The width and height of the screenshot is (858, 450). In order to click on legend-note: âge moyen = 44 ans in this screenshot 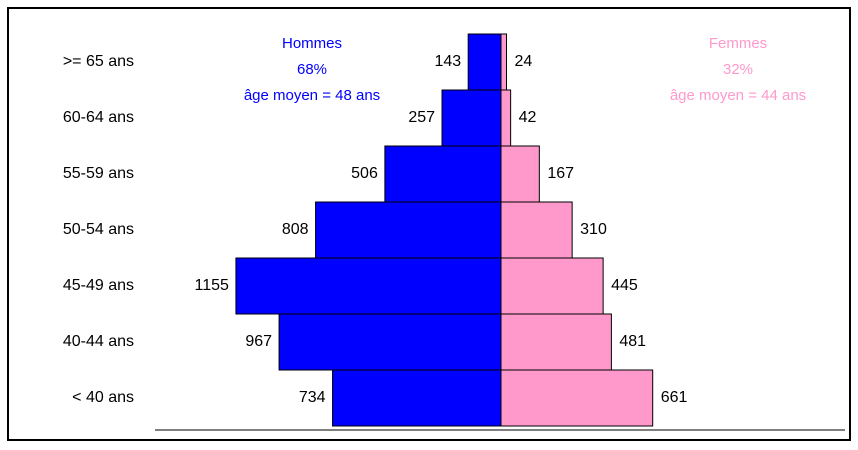, I will do `click(738, 95)`.